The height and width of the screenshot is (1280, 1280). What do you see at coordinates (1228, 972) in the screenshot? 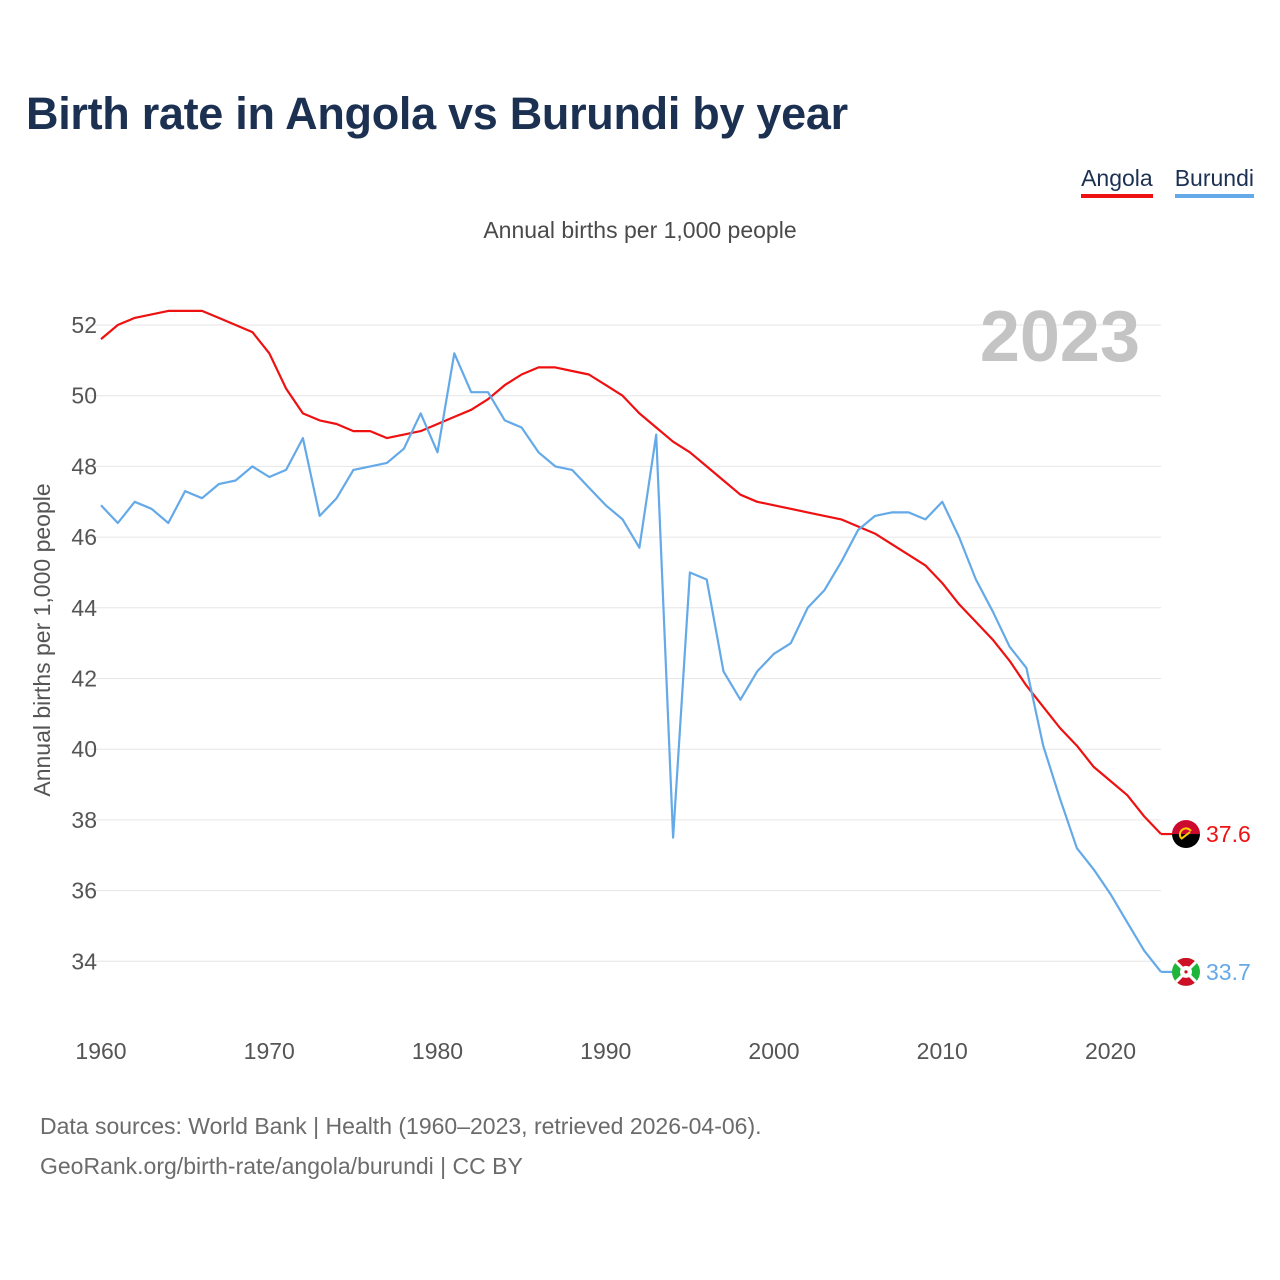
I see `end-value-label-burundi: 33.7` at bounding box center [1228, 972].